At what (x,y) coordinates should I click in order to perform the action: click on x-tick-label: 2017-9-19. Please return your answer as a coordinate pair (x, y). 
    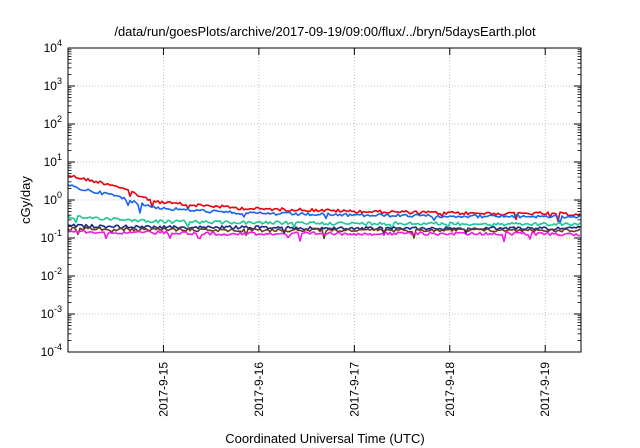
    Looking at the image, I should click on (545, 389).